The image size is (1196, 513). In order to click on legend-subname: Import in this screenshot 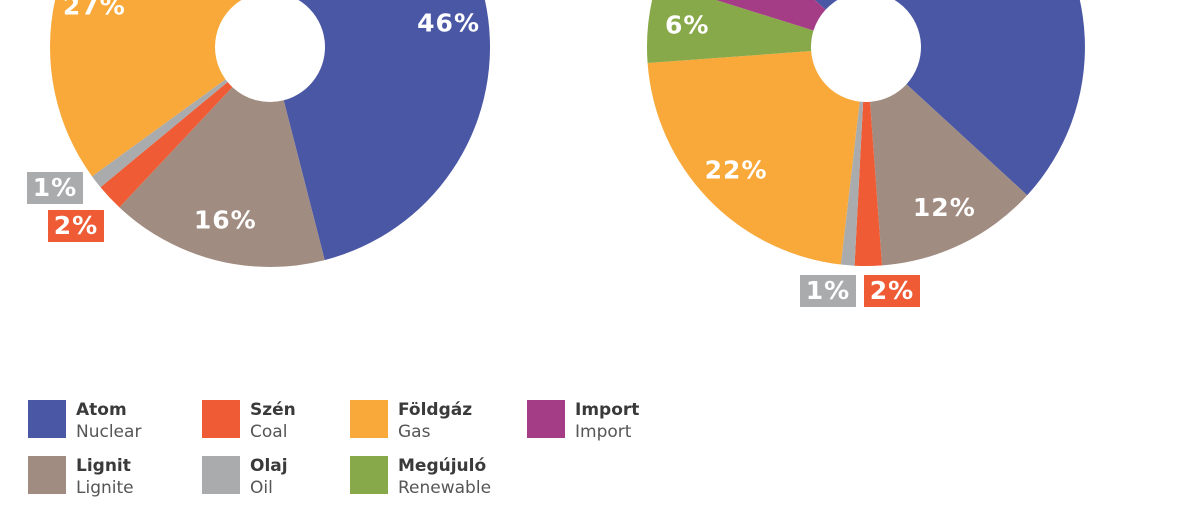, I will do `click(603, 432)`.